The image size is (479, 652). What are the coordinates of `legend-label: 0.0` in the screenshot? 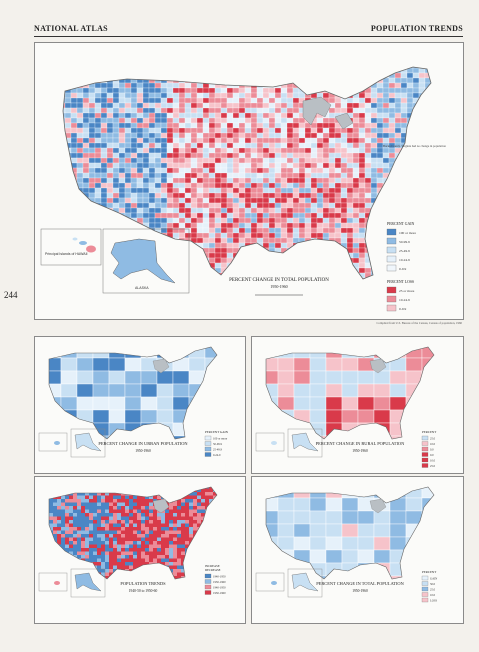 It's located at (432, 449).